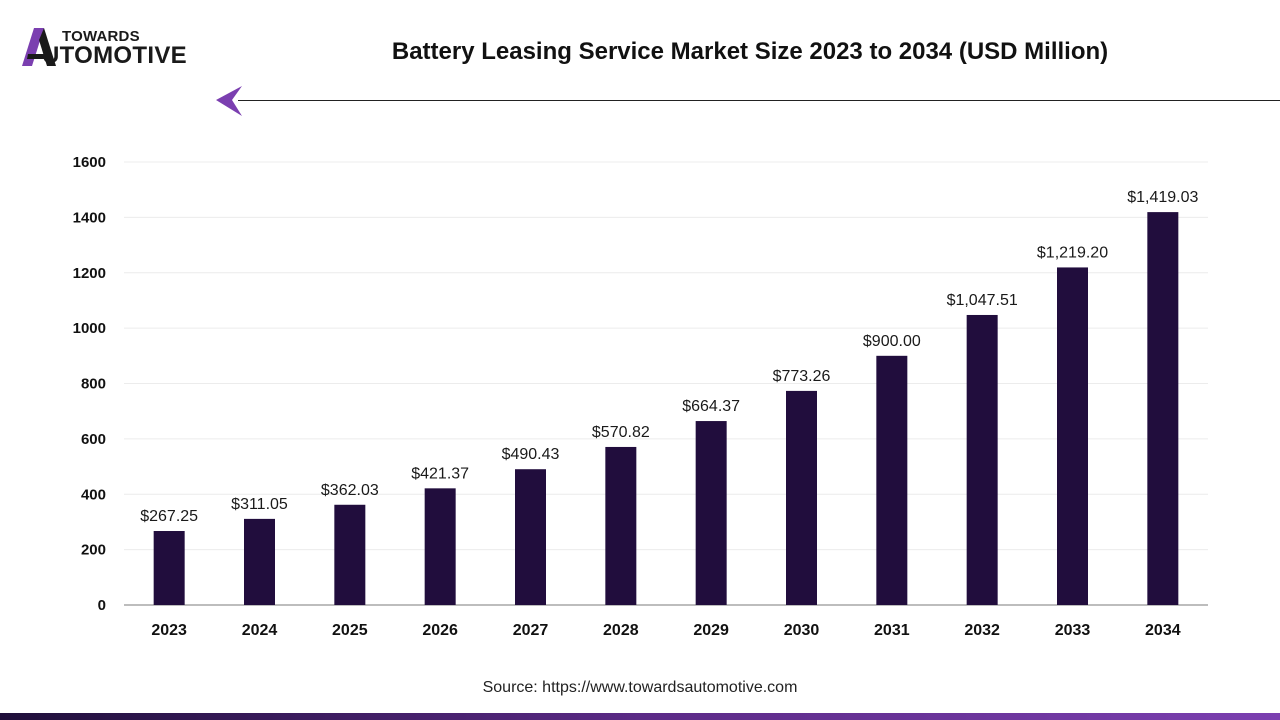  Describe the element at coordinates (350, 630) in the screenshot. I see `x-tick-label: 2025` at that location.